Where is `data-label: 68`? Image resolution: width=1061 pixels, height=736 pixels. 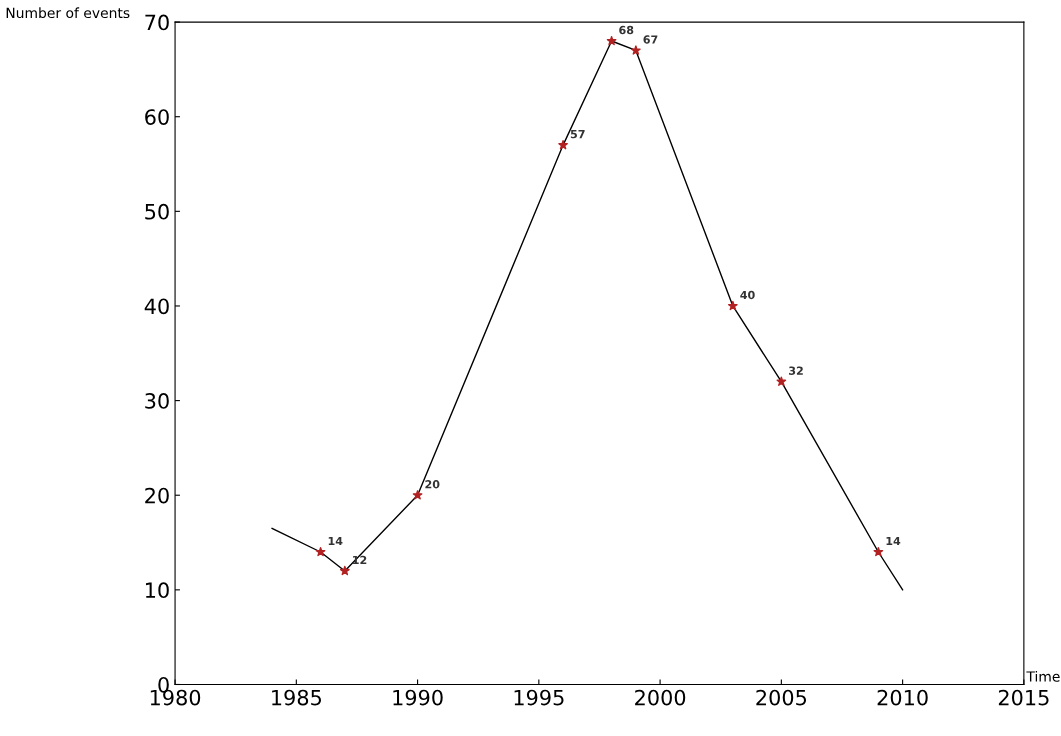 data-label: 68 is located at coordinates (626, 30).